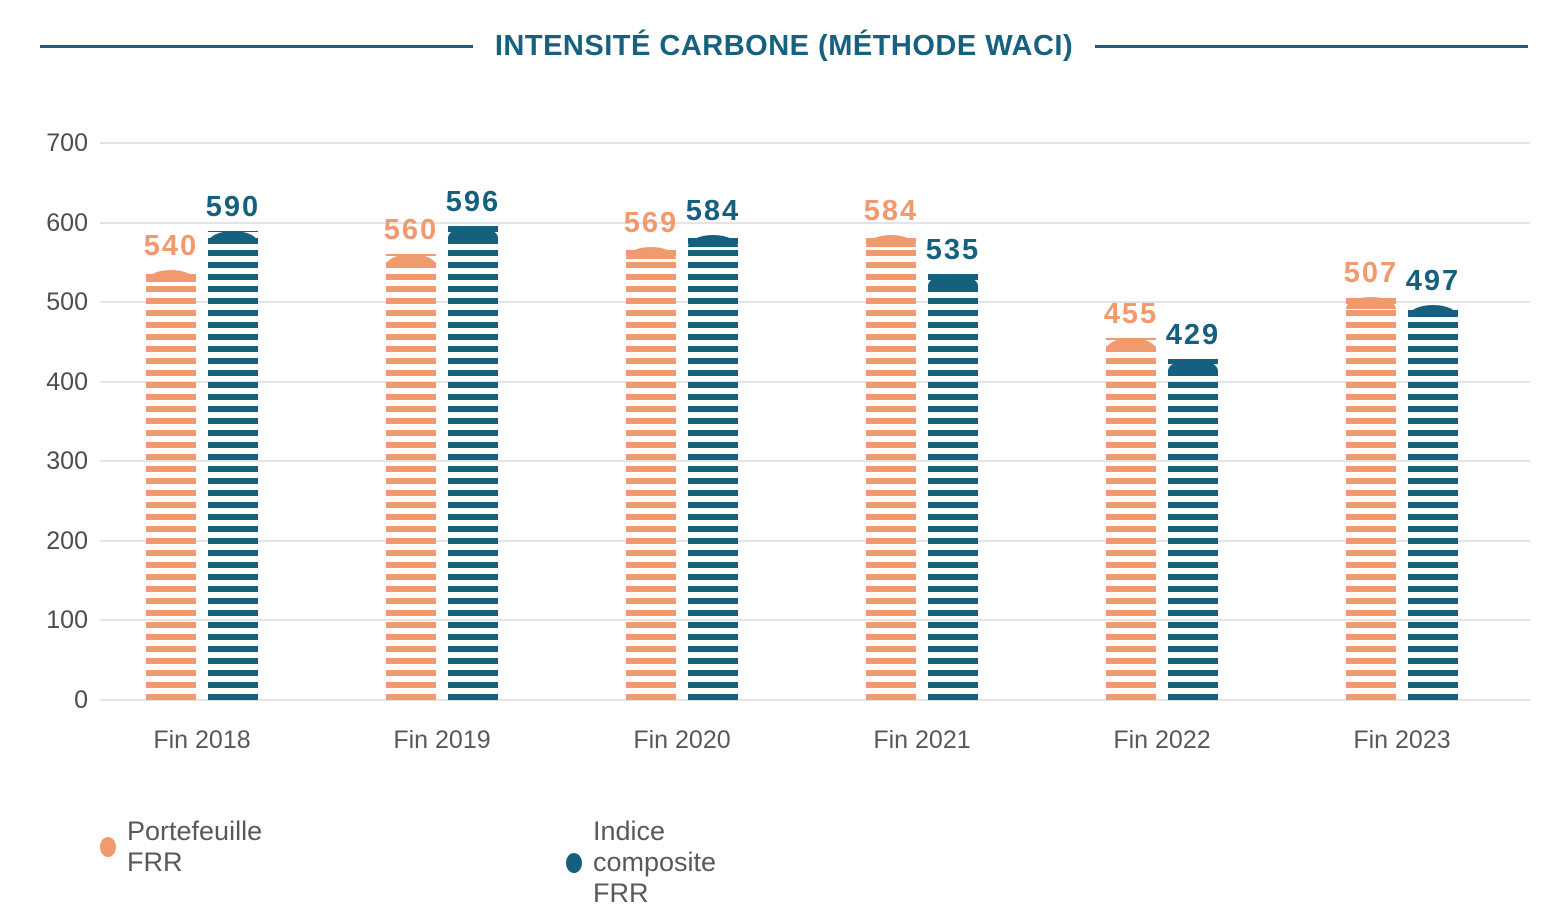 This screenshot has width=1568, height=909. What do you see at coordinates (1131, 519) in the screenshot?
I see `bar-portefeuille-frr-fin-2022` at bounding box center [1131, 519].